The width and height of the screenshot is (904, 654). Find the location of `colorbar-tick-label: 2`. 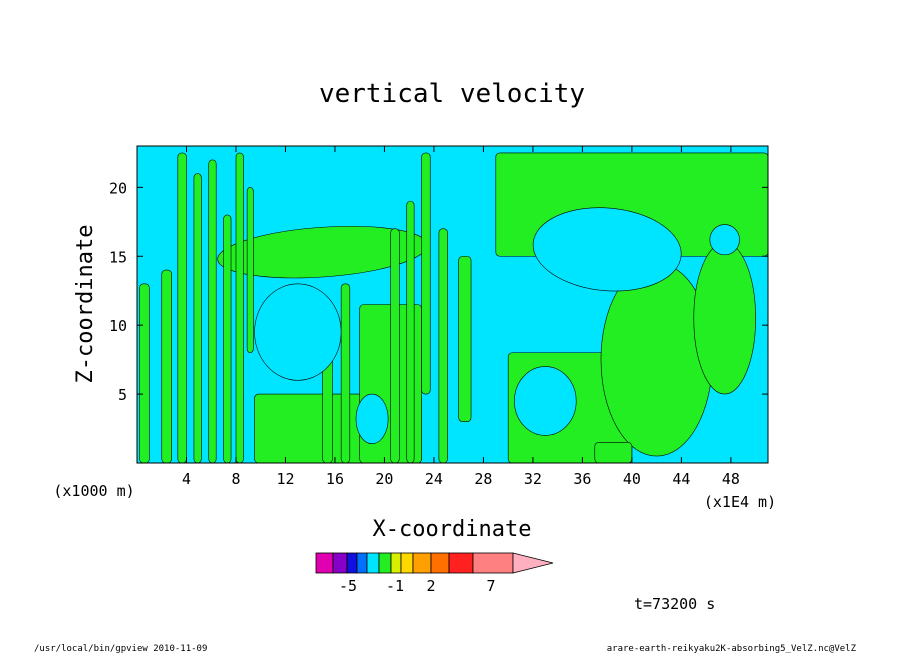

colorbar-tick-label: 2 is located at coordinates (430, 586).